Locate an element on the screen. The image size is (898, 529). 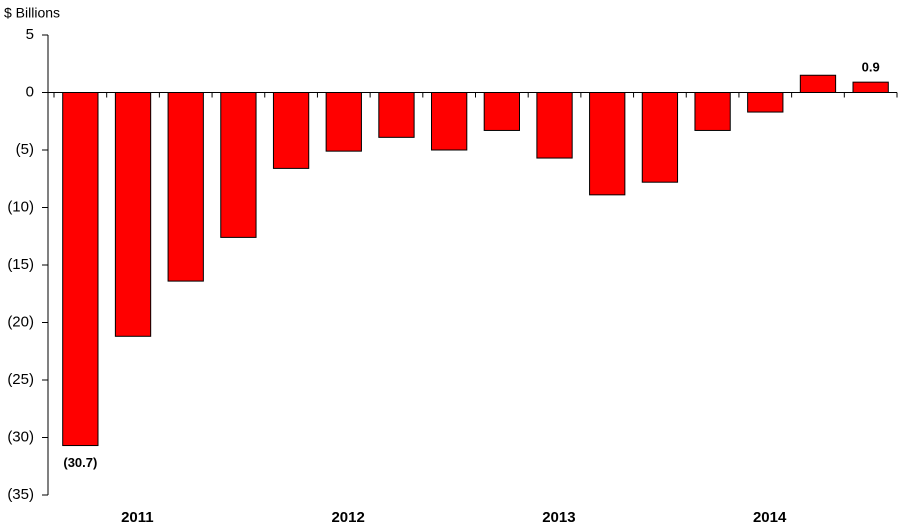
value-label: 0.9 is located at coordinates (871, 67).